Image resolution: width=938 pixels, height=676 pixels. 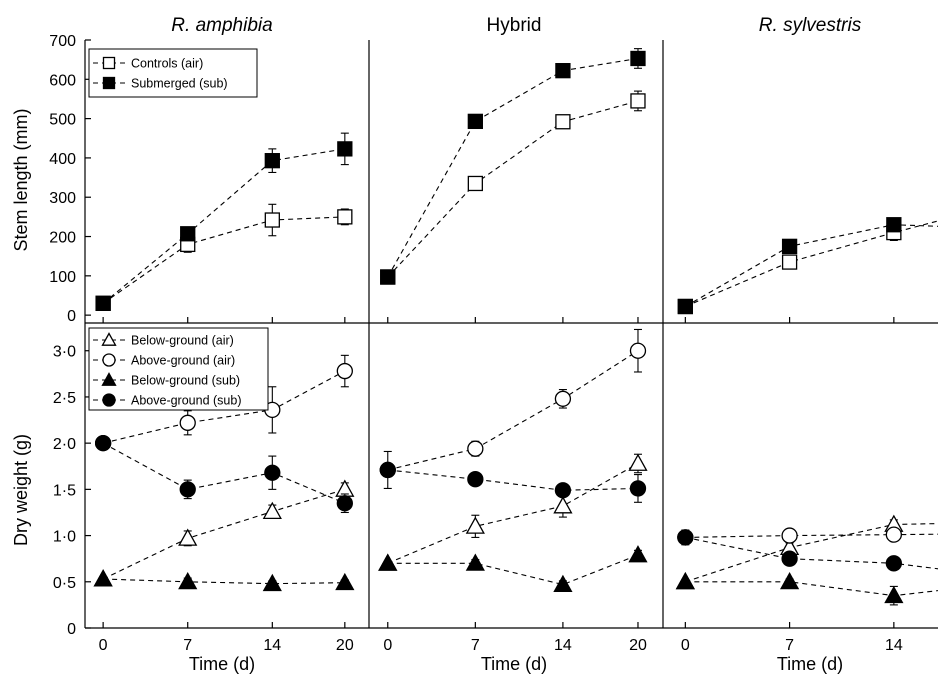 What do you see at coordinates (71, 629) in the screenshot?
I see `y-tick-label: 0` at bounding box center [71, 629].